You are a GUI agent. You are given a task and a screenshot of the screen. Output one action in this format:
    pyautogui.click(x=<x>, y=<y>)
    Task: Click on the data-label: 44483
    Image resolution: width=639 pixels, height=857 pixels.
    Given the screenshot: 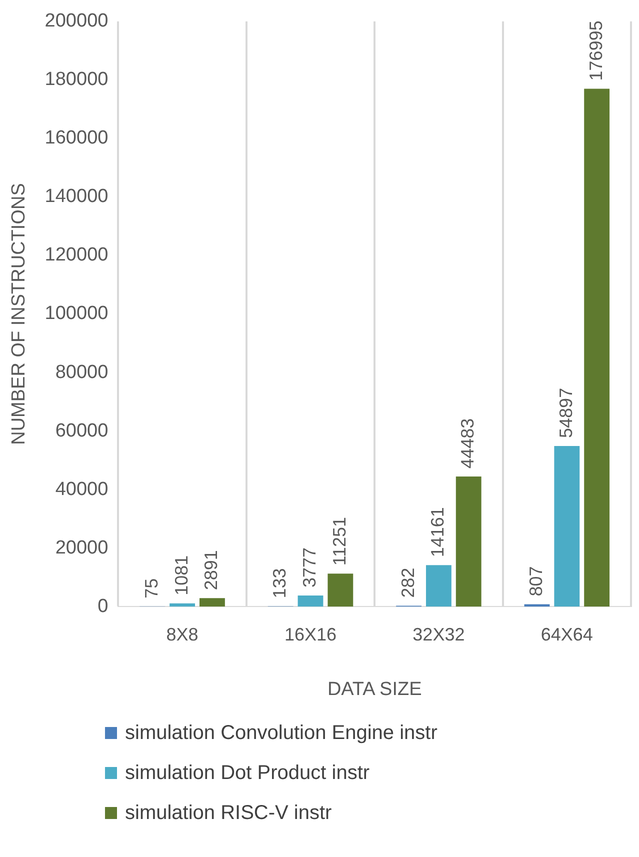 What is the action you would take?
    pyautogui.click(x=468, y=443)
    